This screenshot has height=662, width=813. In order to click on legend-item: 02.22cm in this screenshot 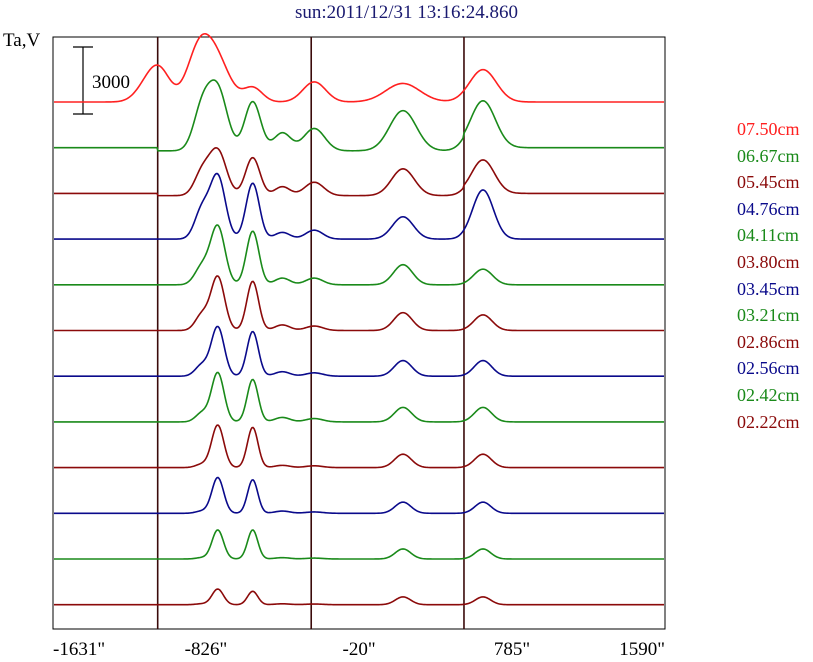, I will do `click(768, 421)`.